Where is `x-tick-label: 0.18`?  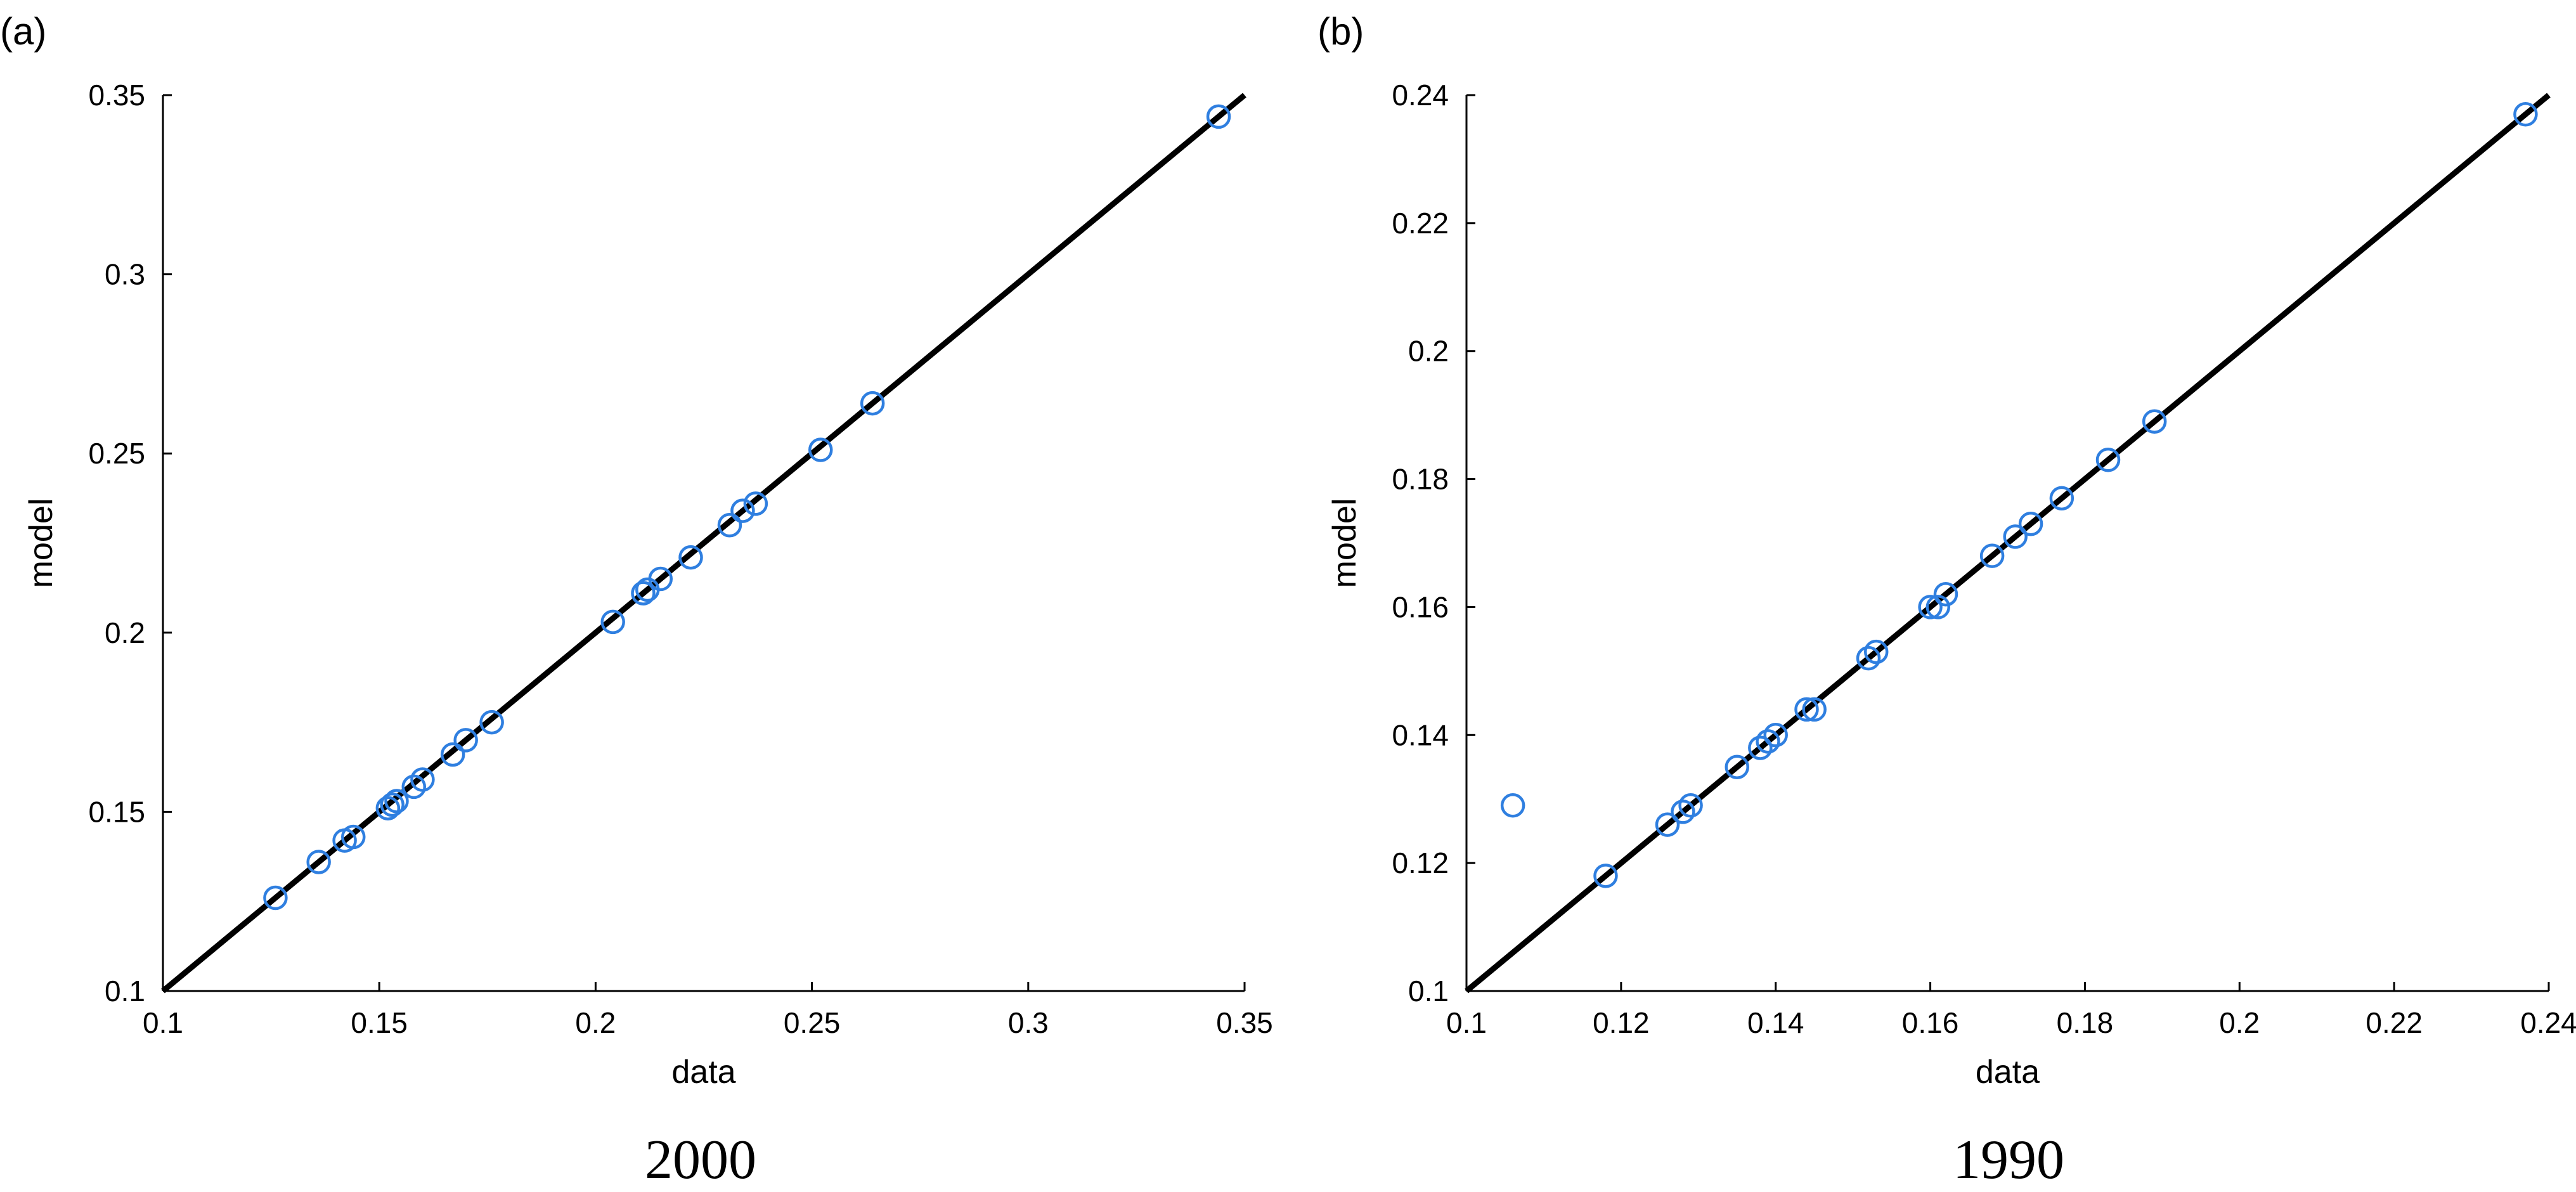 x-tick-label: 0.18 is located at coordinates (2085, 1023).